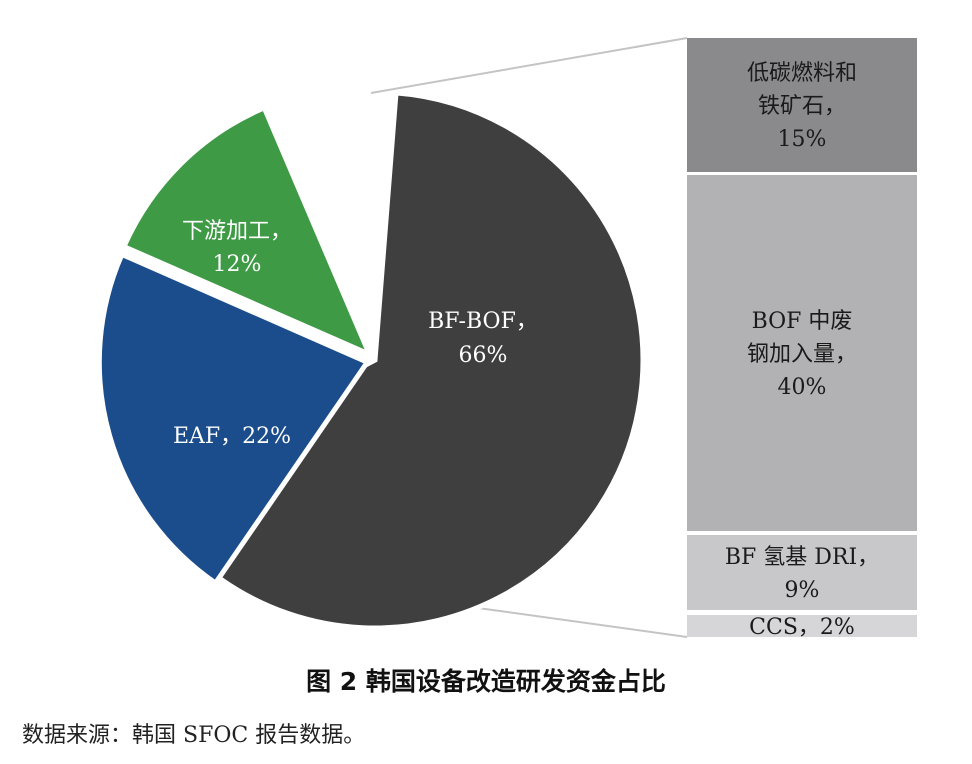  I want to click on breakdown-label: 9%, so click(802, 590).